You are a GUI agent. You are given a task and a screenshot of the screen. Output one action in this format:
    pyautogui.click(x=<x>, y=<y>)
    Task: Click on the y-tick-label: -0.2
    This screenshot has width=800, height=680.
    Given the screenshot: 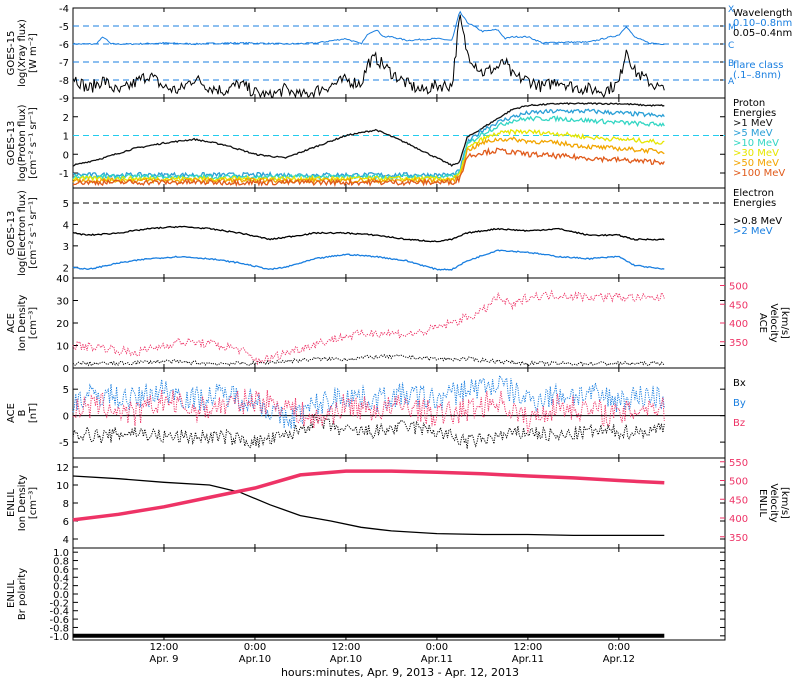 What is the action you would take?
    pyautogui.click(x=59, y=603)
    